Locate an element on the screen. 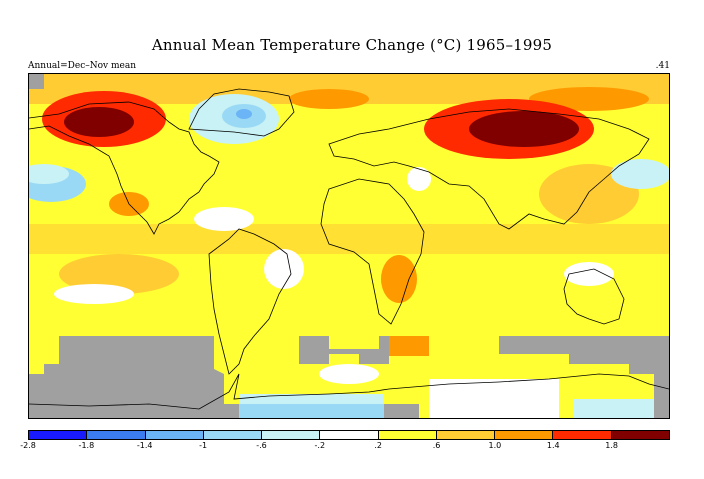  eurasia-coast is located at coordinates (489, 169).